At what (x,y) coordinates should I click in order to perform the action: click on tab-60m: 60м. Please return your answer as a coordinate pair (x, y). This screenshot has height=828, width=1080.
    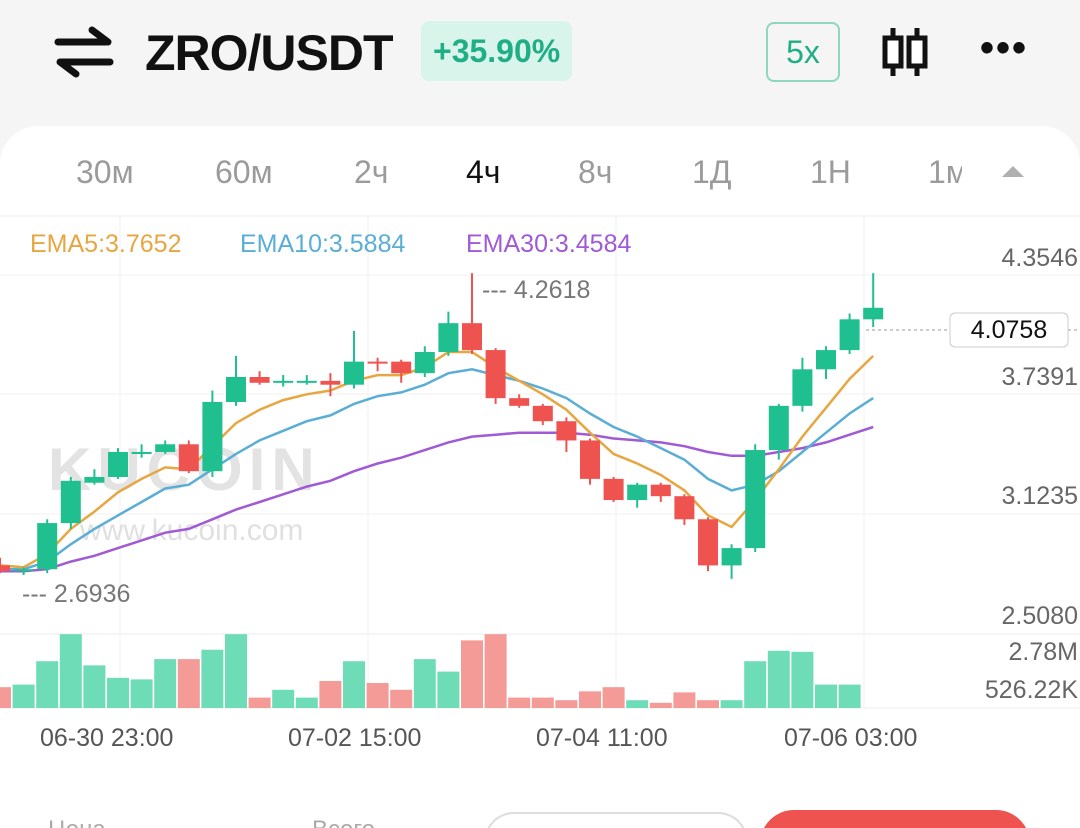
    Looking at the image, I should click on (244, 172).